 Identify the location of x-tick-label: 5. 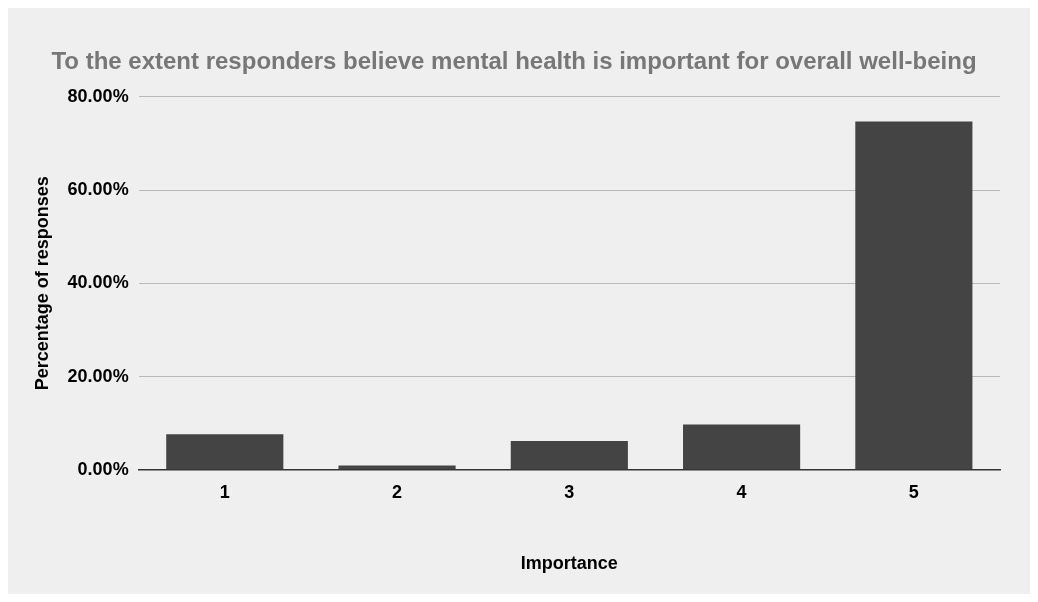
(913, 491).